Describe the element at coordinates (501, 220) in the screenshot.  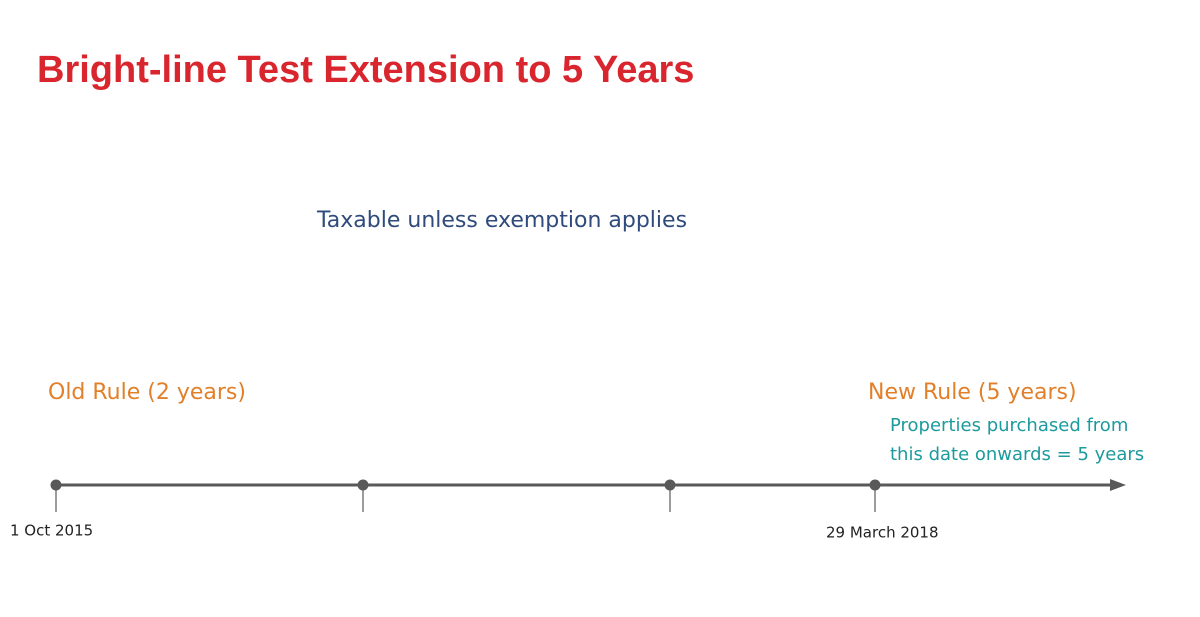
I see `subtitle: Taxable unless exemption applies` at that location.